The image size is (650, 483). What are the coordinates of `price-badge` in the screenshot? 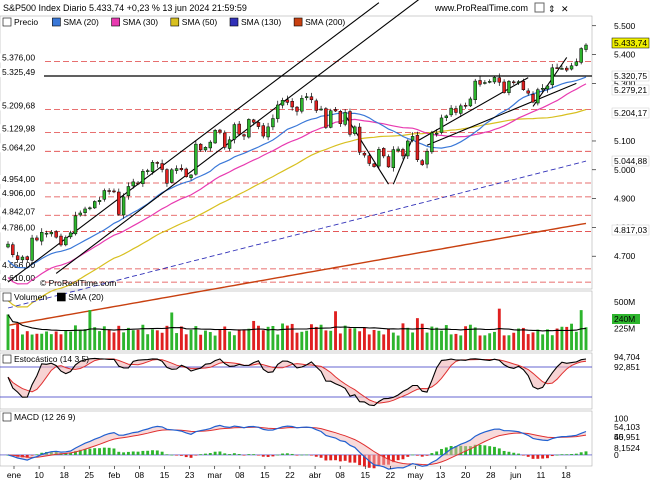 It's located at (630, 230).